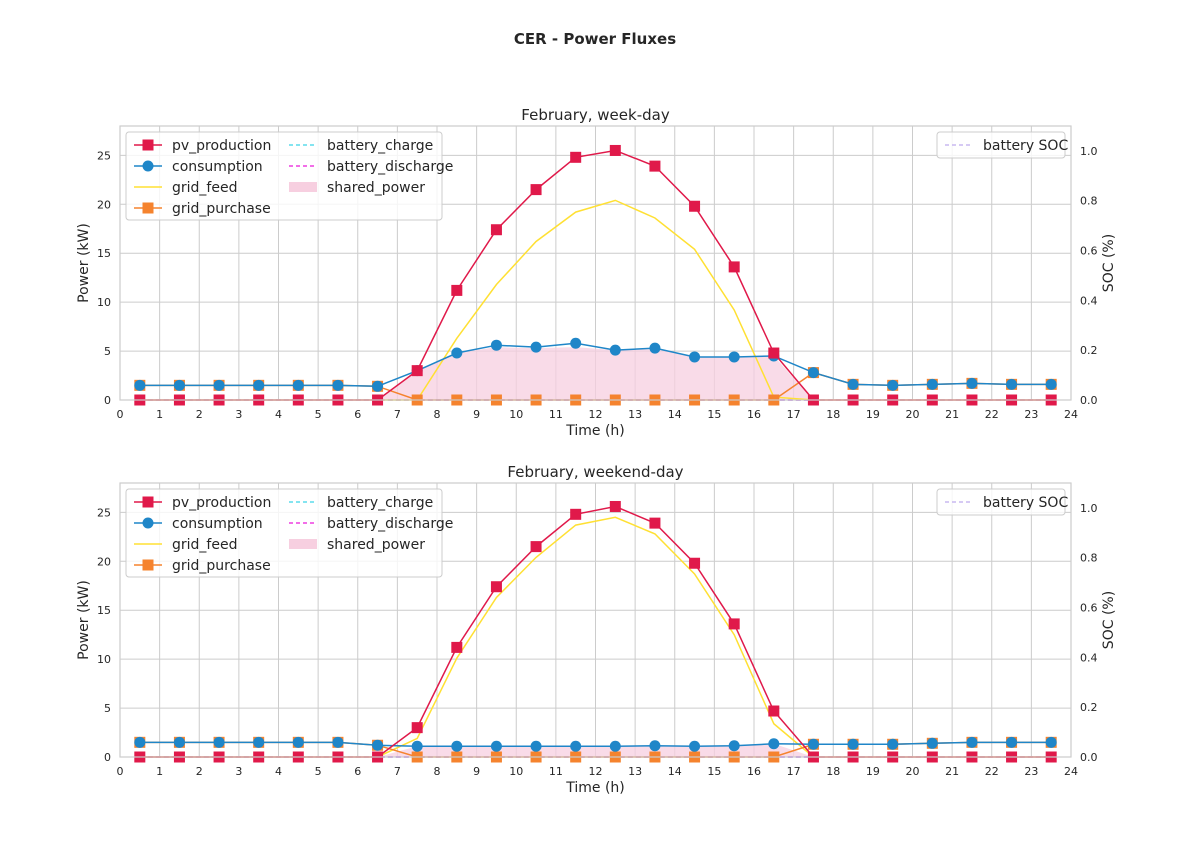 The width and height of the screenshot is (1190, 845). Describe the element at coordinates (913, 771) in the screenshot. I see `chart-1-x-tick-label: 20` at that location.